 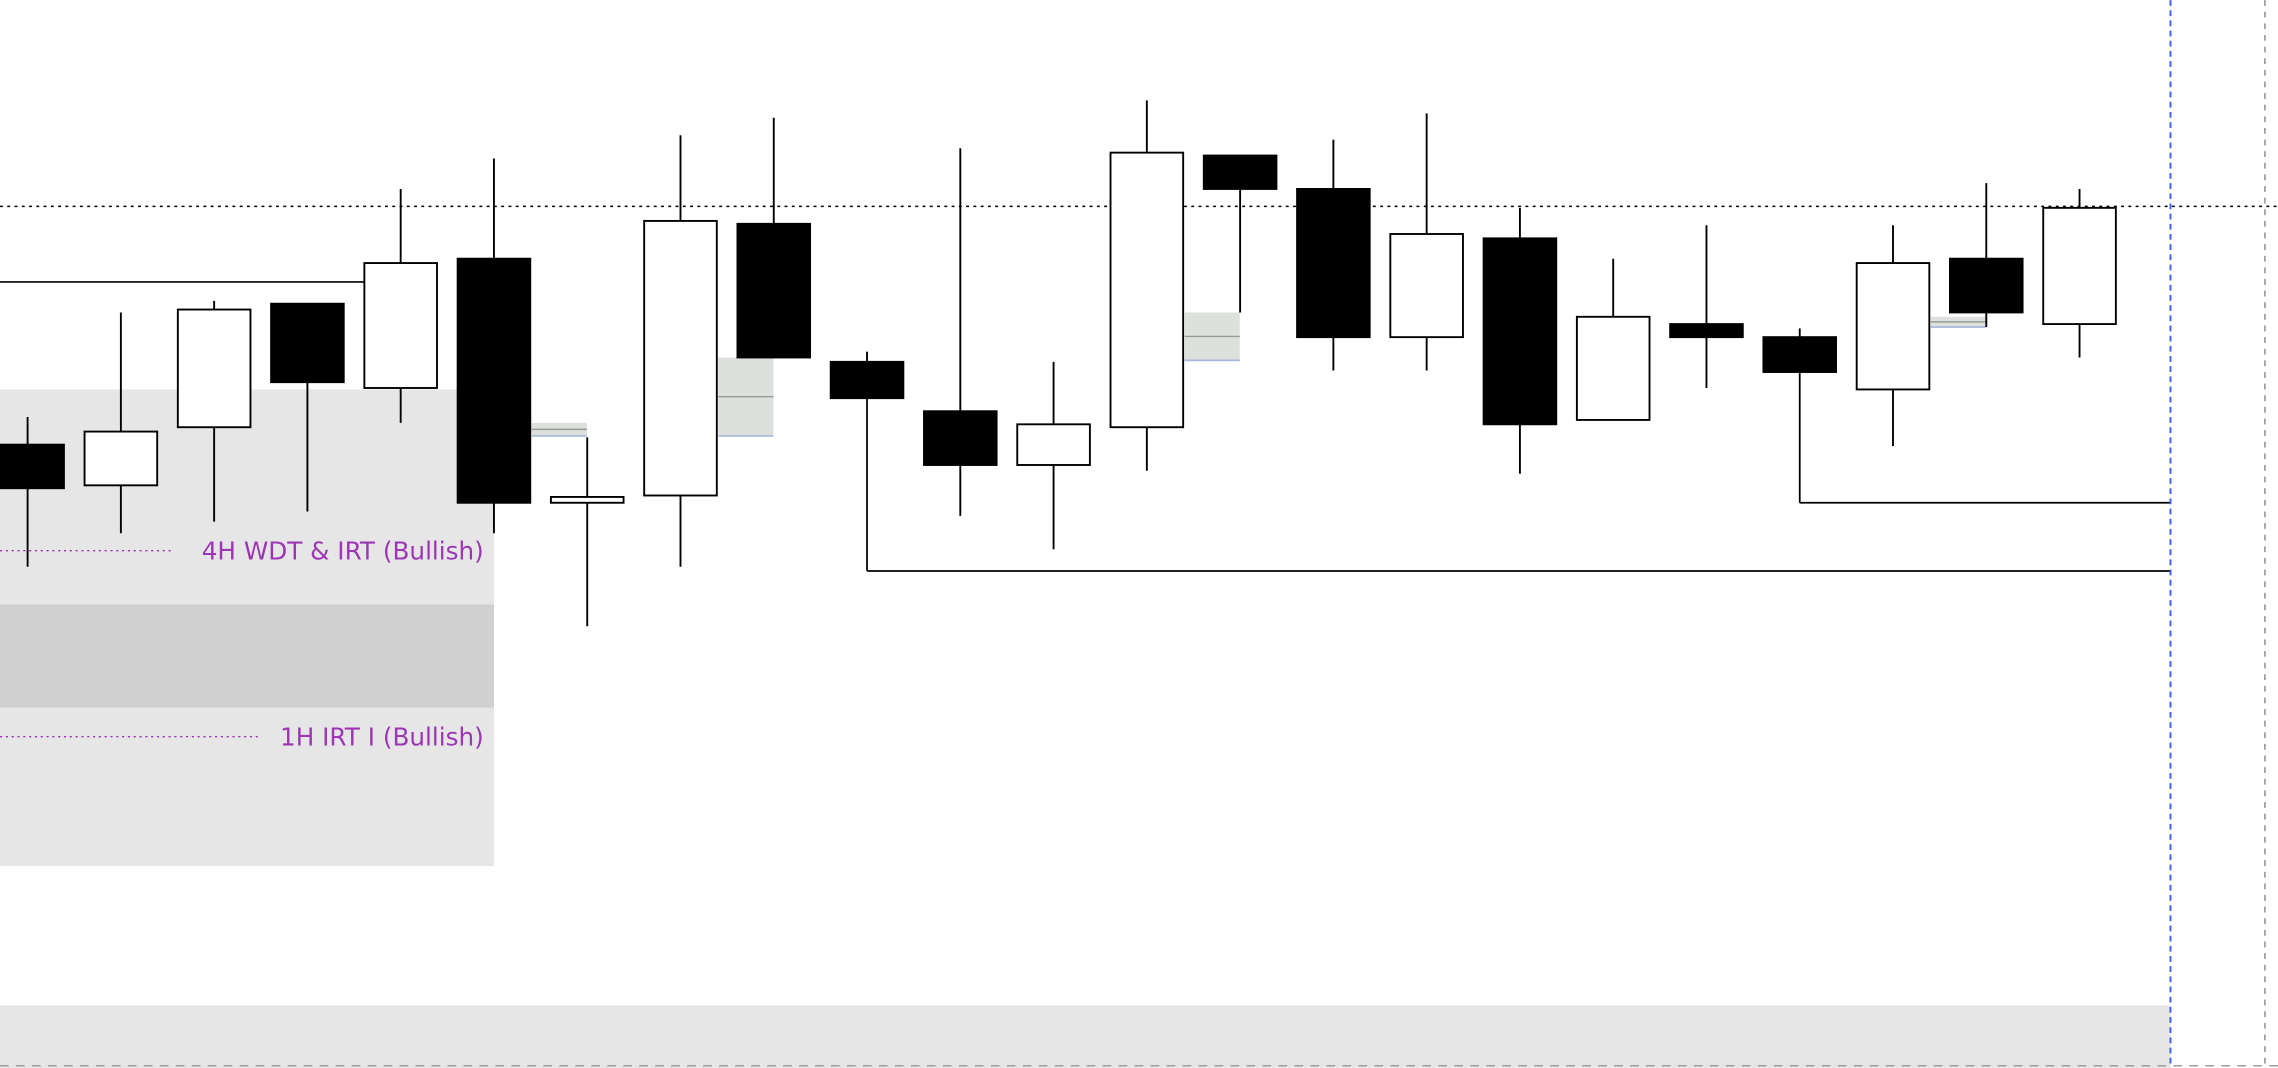 What do you see at coordinates (382, 736) in the screenshot?
I see `zone-label-1h: 1H IRT I (Bullish)` at bounding box center [382, 736].